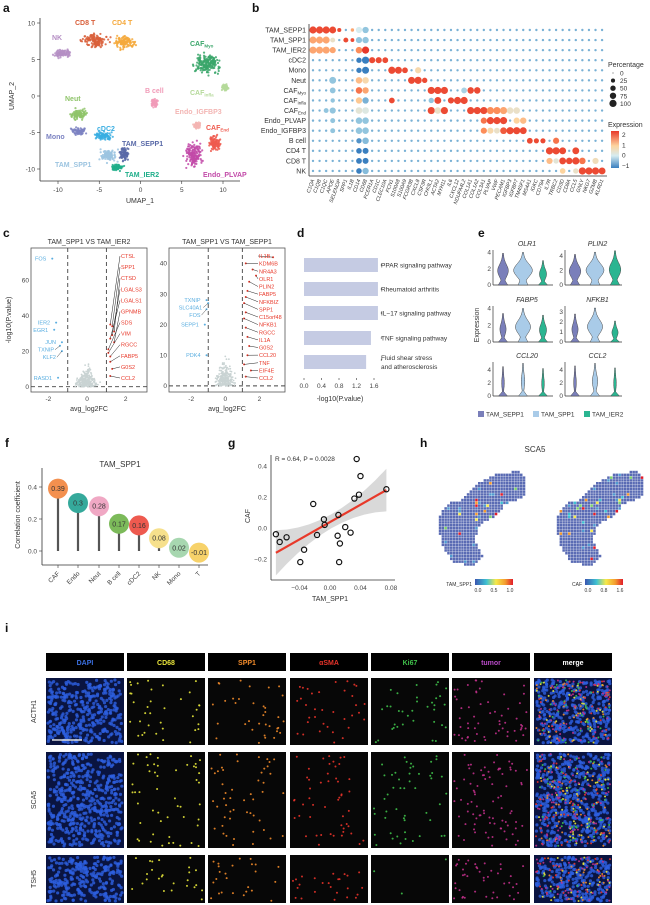 The width and height of the screenshot is (650, 905). Describe the element at coordinates (209, 95) in the screenshot. I see `cluster-label-sub: Infla` at that location.